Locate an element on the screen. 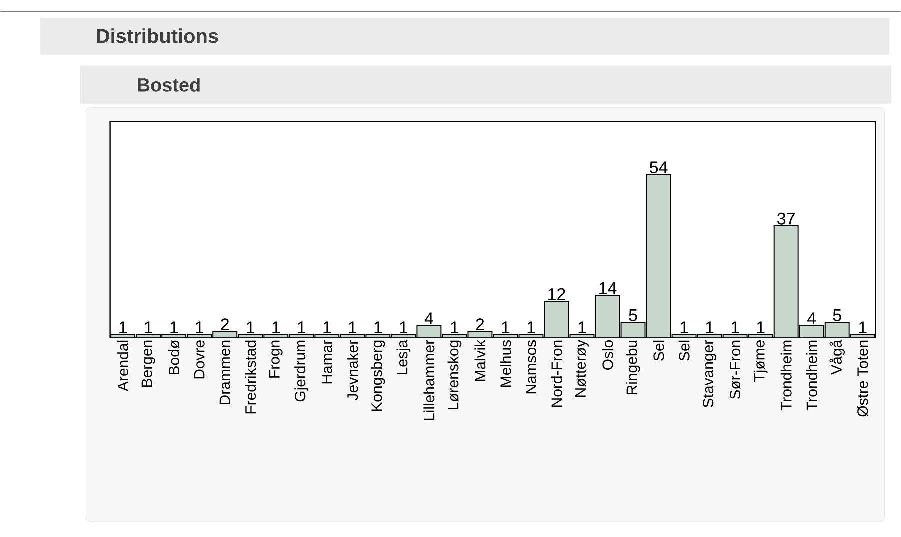 The width and height of the screenshot is (901, 537). x-tick-label: Gjerdrum is located at coordinates (301, 371).